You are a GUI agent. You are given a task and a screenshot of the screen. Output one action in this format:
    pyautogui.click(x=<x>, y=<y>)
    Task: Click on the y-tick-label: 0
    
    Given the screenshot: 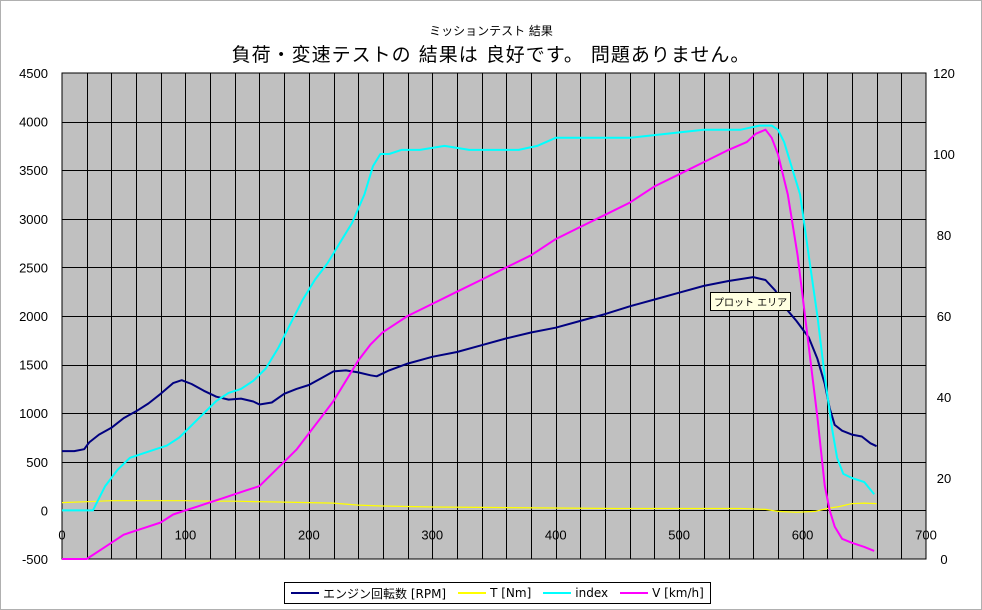 What is the action you would take?
    pyautogui.click(x=44, y=510)
    